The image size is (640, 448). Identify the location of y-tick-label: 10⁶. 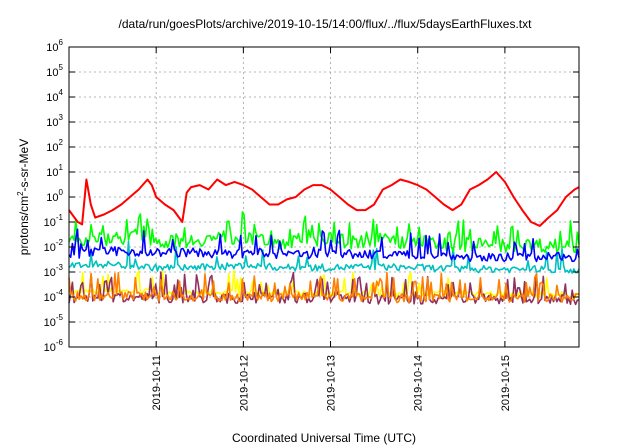
(54, 46).